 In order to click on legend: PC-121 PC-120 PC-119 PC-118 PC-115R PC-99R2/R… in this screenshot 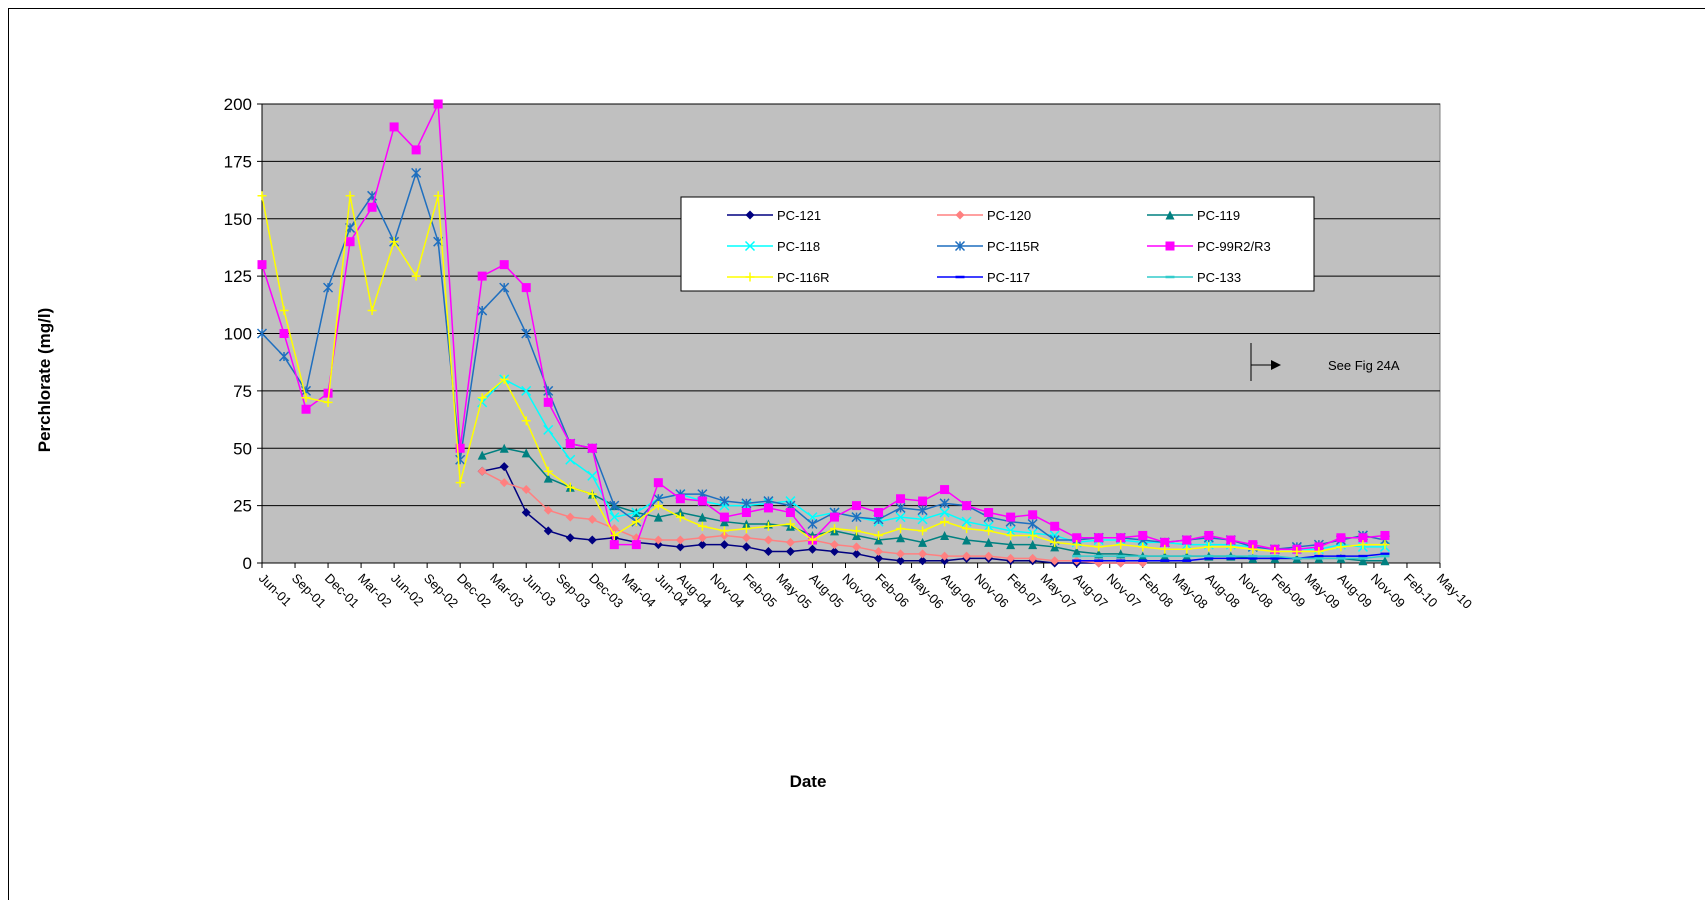, I will do `click(997, 244)`.